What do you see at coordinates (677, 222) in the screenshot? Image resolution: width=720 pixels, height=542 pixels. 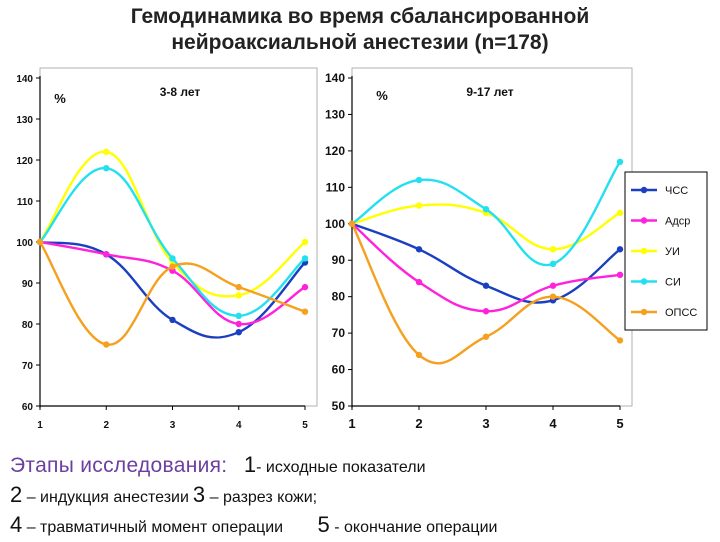 I see `legend-label: Адср` at bounding box center [677, 222].